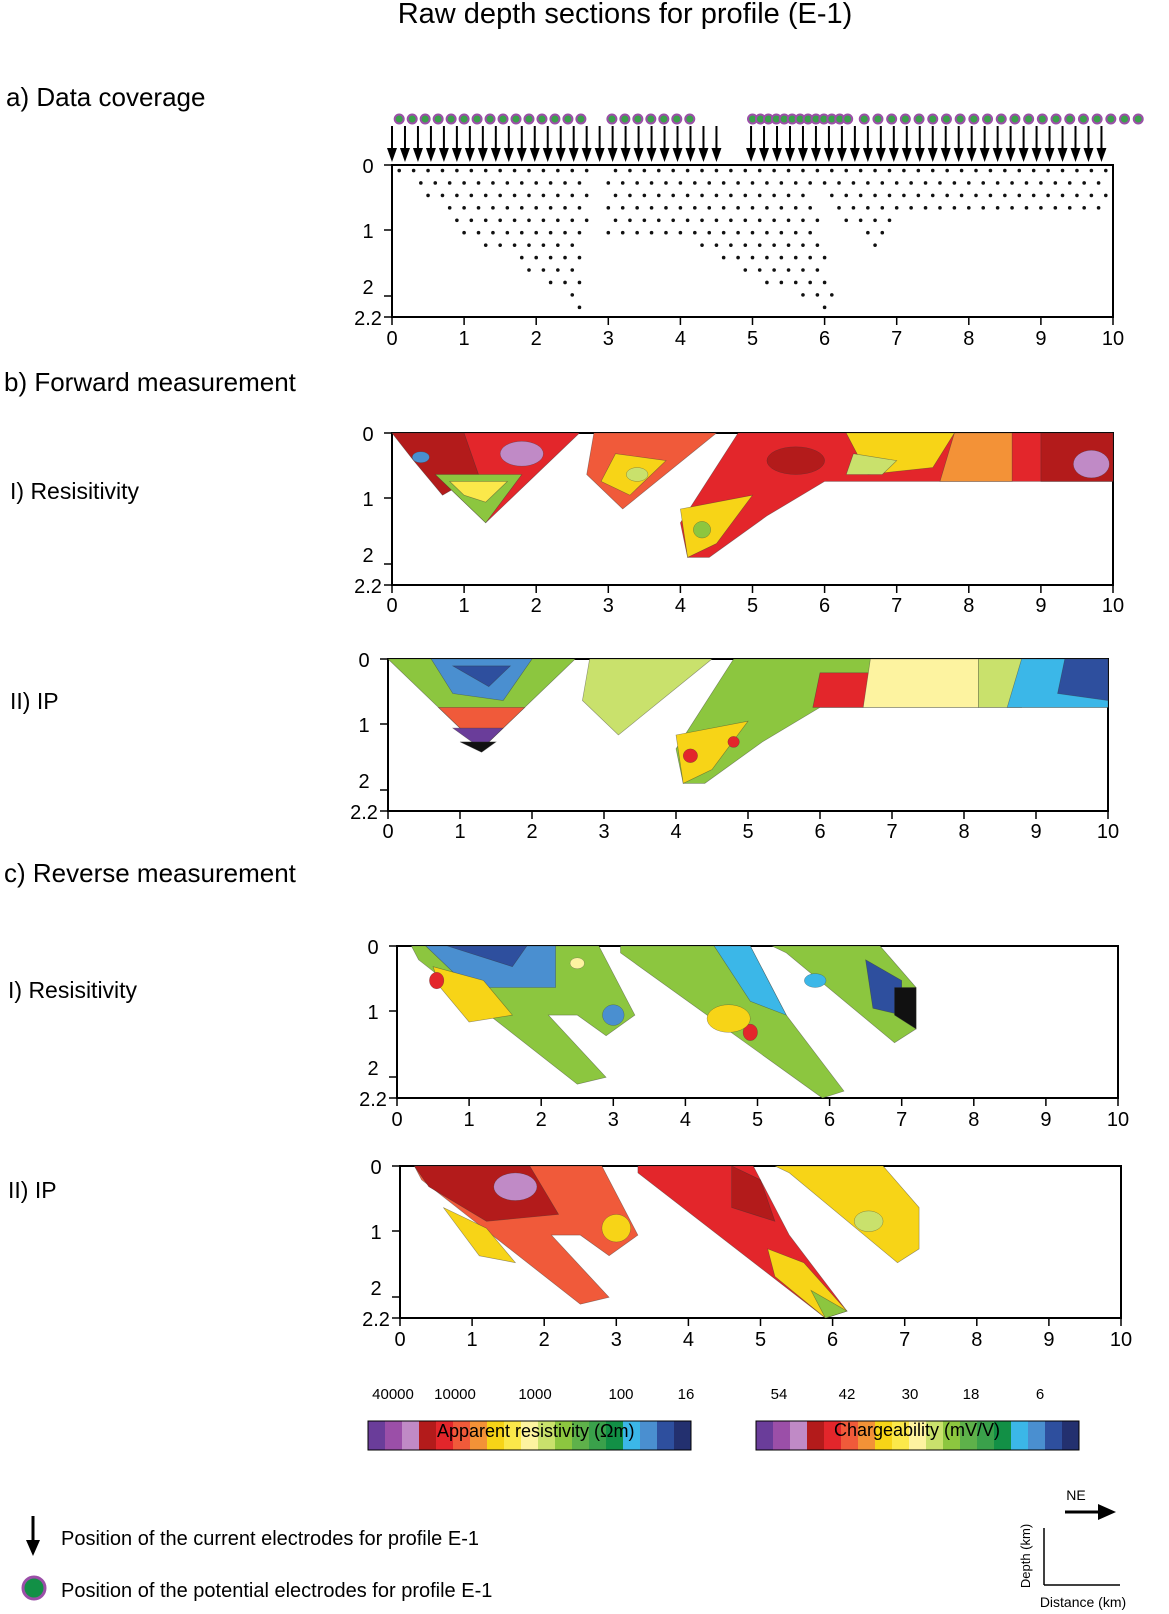  I want to click on forward-ip-xtick-label: 0, so click(387, 832).